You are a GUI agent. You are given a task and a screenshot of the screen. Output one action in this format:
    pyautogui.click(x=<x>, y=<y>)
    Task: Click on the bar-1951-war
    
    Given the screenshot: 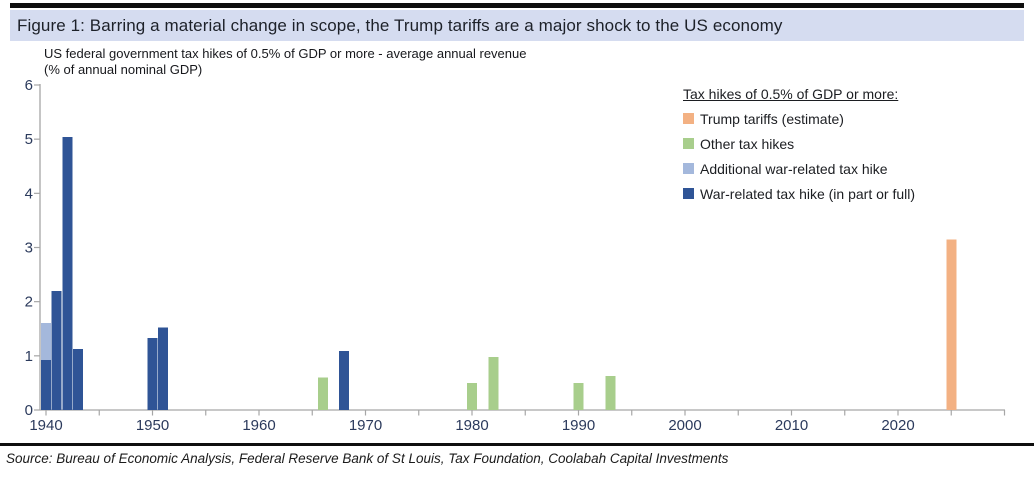 What is the action you would take?
    pyautogui.click(x=163, y=368)
    